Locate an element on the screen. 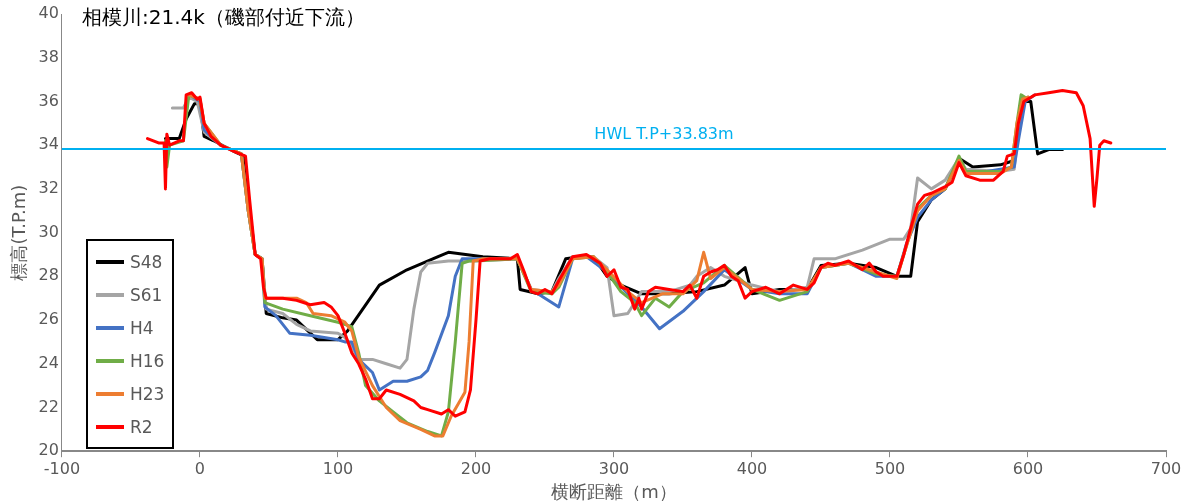 This screenshot has width=1196, height=504. y-tick-label: 28 is located at coordinates (48, 275).